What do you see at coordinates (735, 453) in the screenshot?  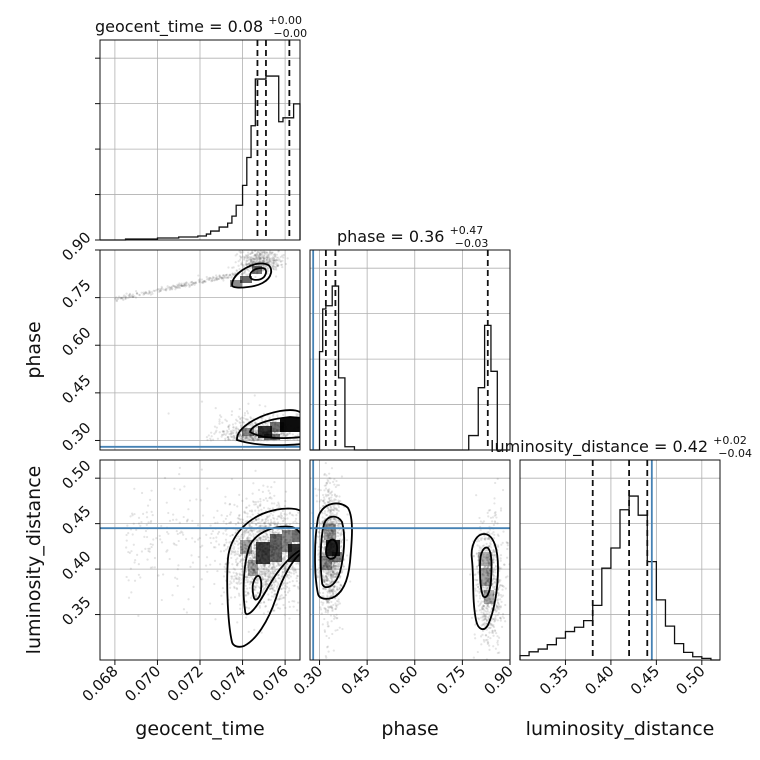 I see `lumdist-title-sub: −0.04` at bounding box center [735, 453].